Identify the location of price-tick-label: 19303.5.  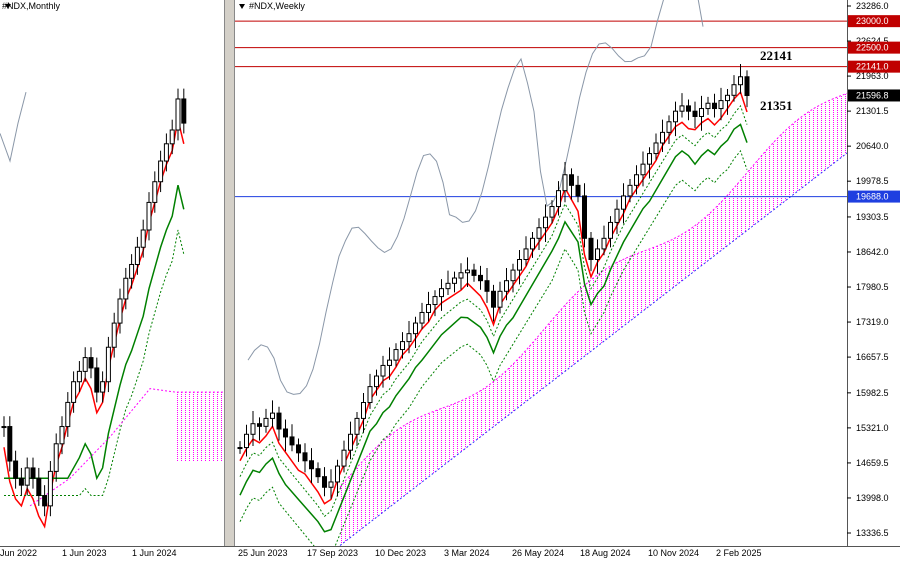
(872, 217).